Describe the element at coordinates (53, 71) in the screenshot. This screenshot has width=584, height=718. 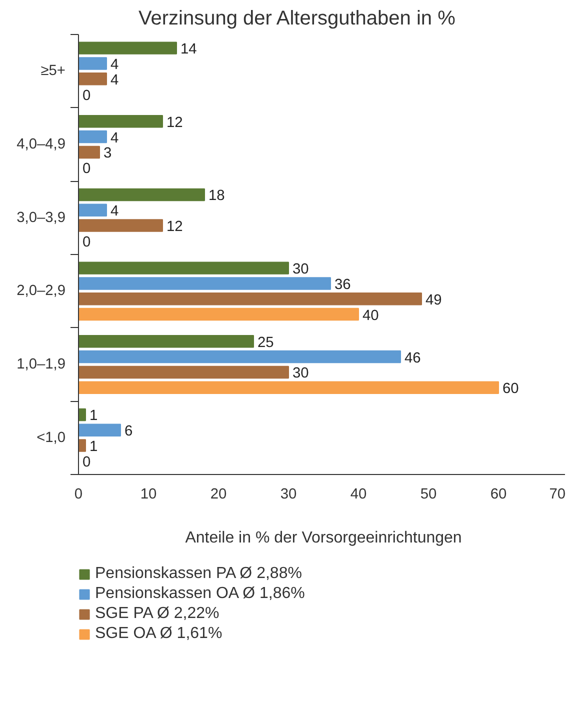
I see `y-tick-label: ≥5+` at that location.